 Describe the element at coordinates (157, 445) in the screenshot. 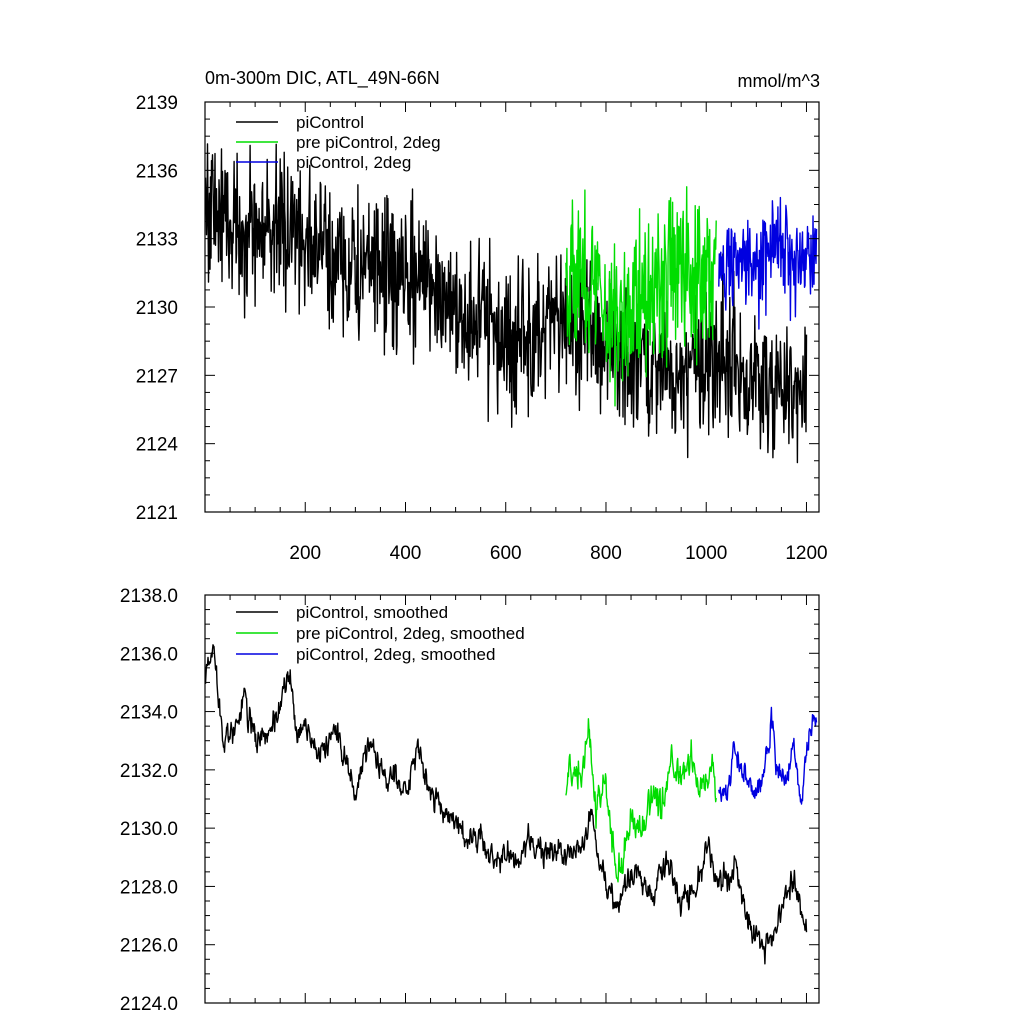

I see `y-tick-label: 2124` at that location.